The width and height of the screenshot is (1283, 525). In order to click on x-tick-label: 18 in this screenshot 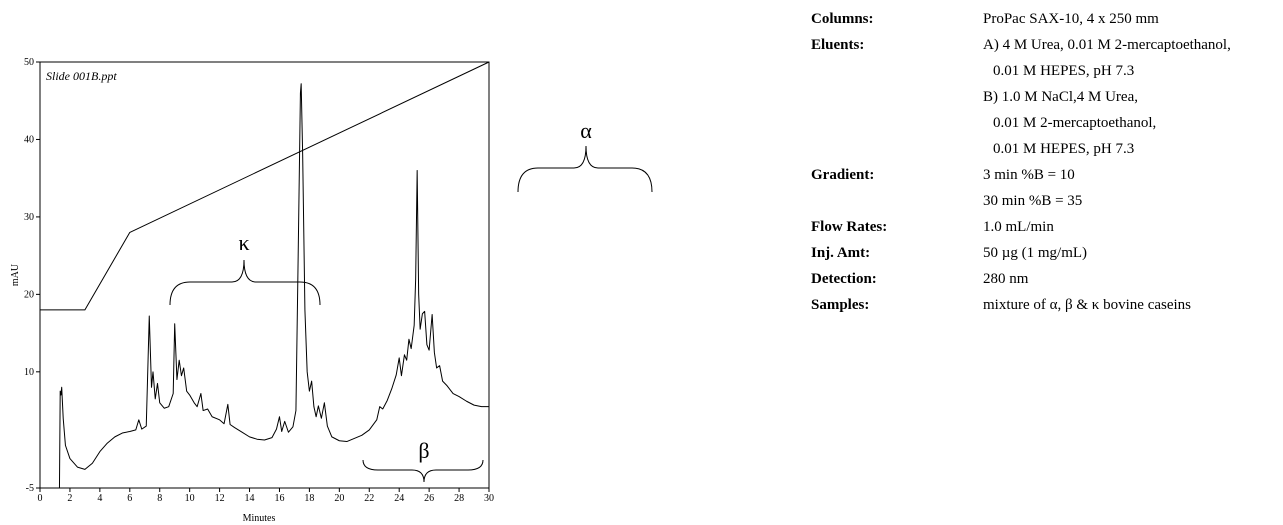, I will do `click(309, 498)`.